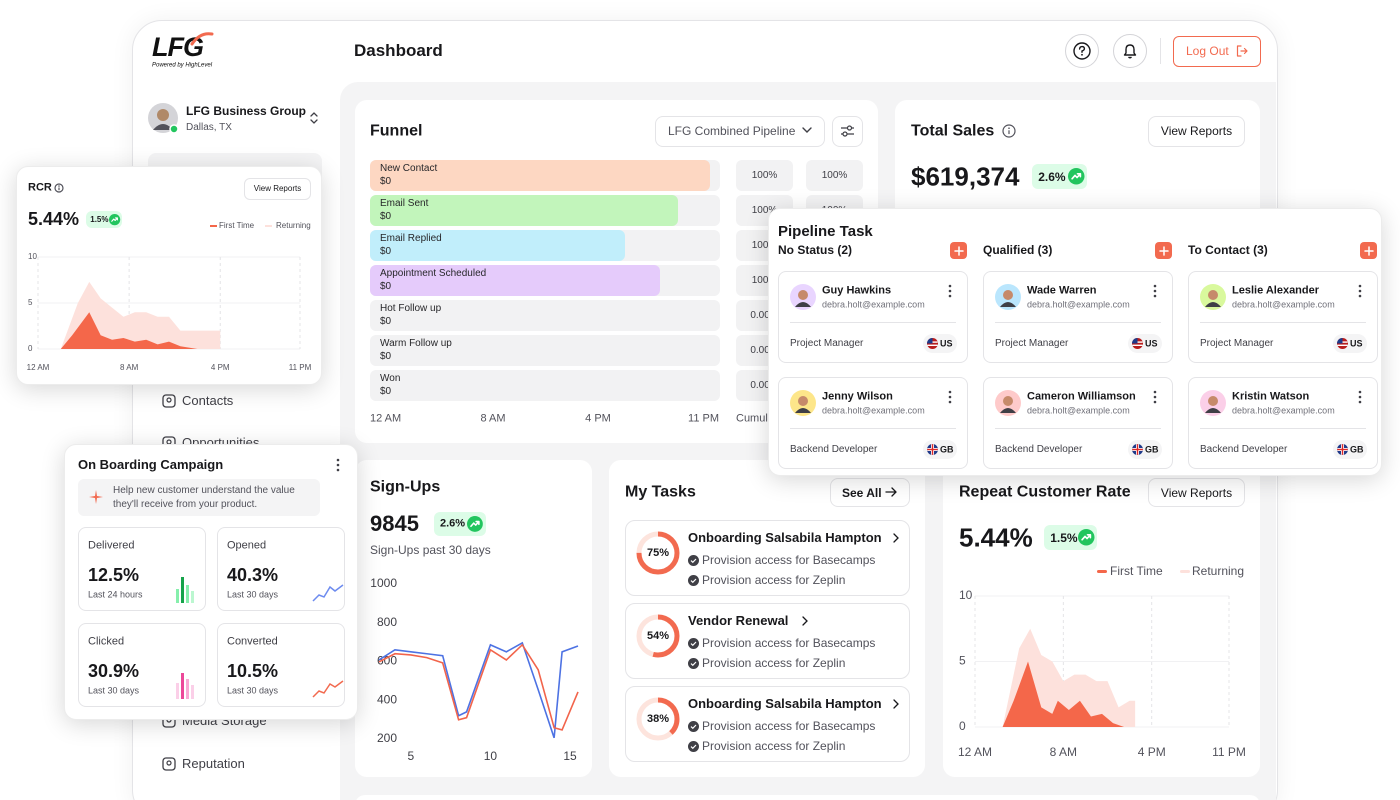 The height and width of the screenshot is (800, 1400). I want to click on task-progress: 54%, so click(658, 636).